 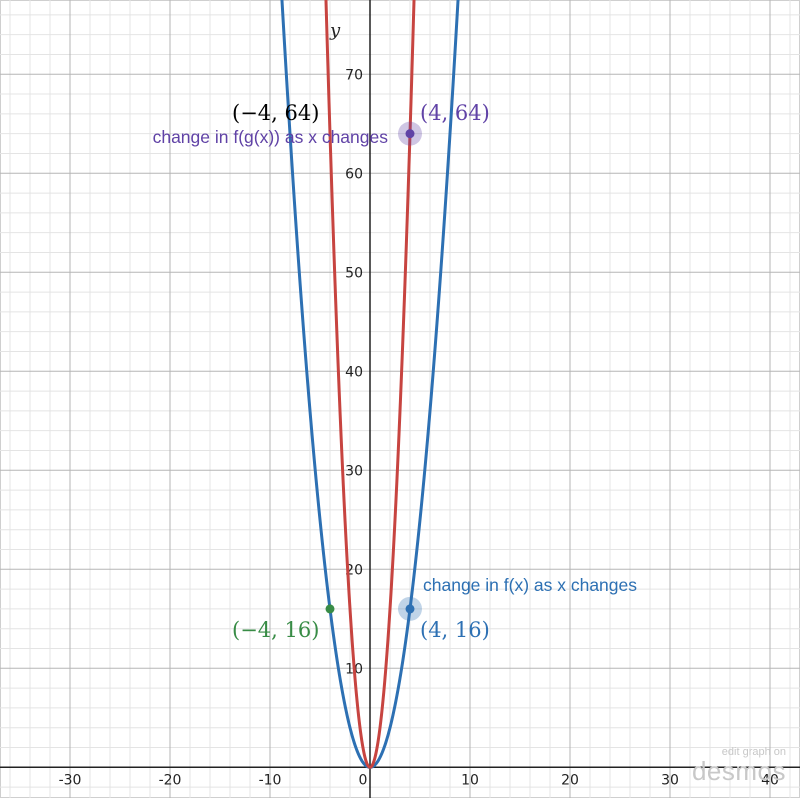 I want to click on desmos-watermark: edit graph on desmos, so click(x=738, y=766).